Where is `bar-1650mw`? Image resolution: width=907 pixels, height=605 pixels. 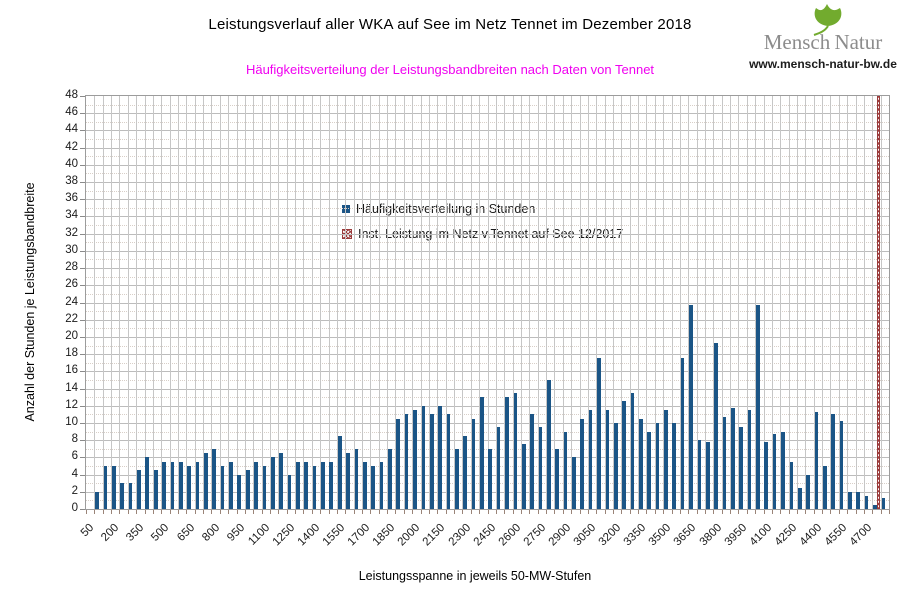 bar-1650mw is located at coordinates (356, 478).